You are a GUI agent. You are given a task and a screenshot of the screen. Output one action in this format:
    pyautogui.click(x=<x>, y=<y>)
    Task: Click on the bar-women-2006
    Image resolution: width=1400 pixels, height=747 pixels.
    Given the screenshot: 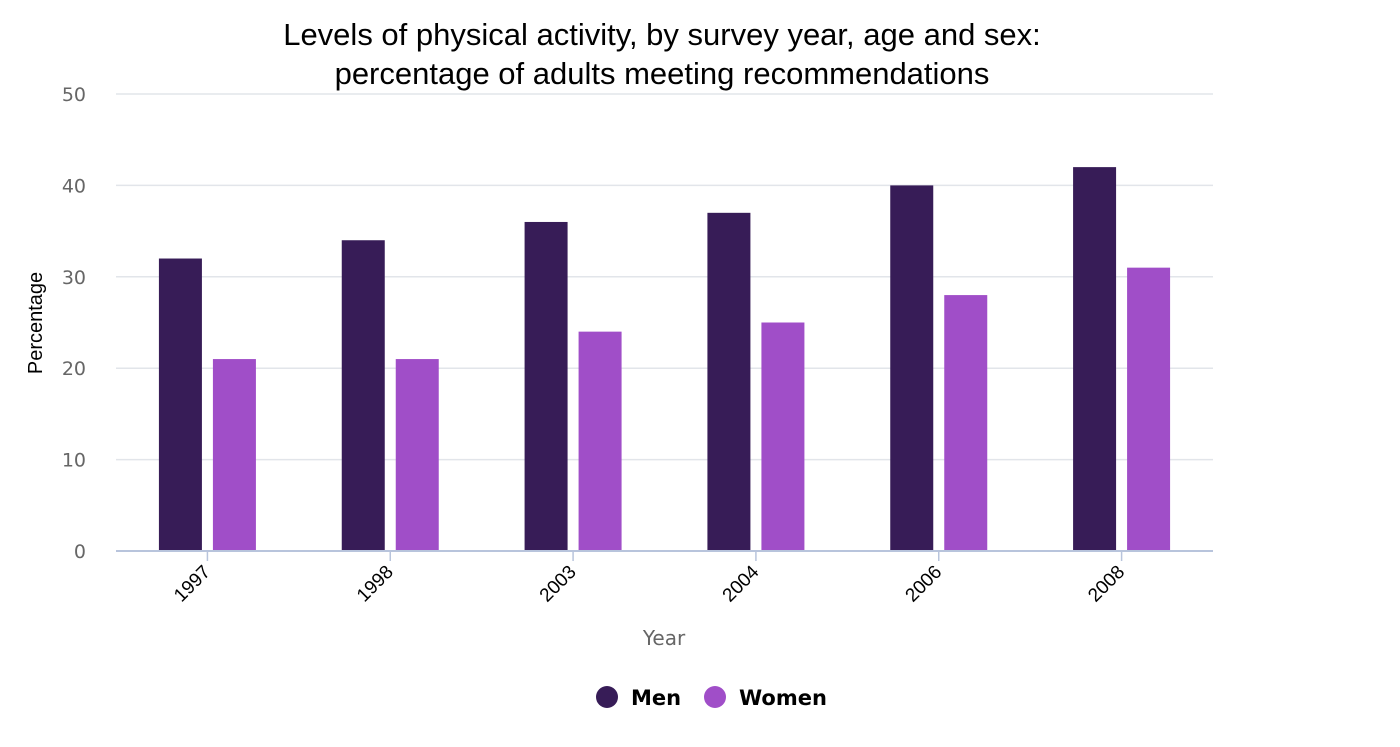 What is the action you would take?
    pyautogui.click(x=966, y=423)
    